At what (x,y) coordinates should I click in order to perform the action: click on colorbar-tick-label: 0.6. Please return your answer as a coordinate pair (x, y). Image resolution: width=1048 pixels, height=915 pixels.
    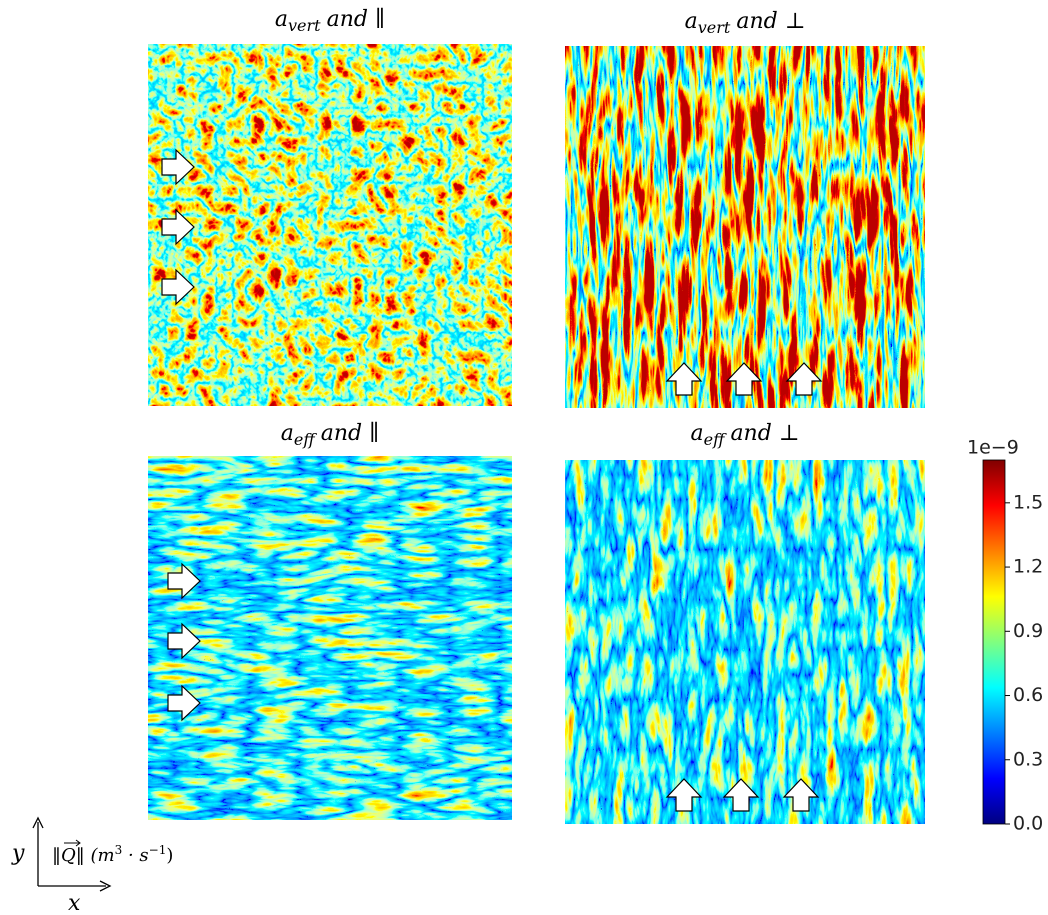
    Looking at the image, I should click on (1028, 695).